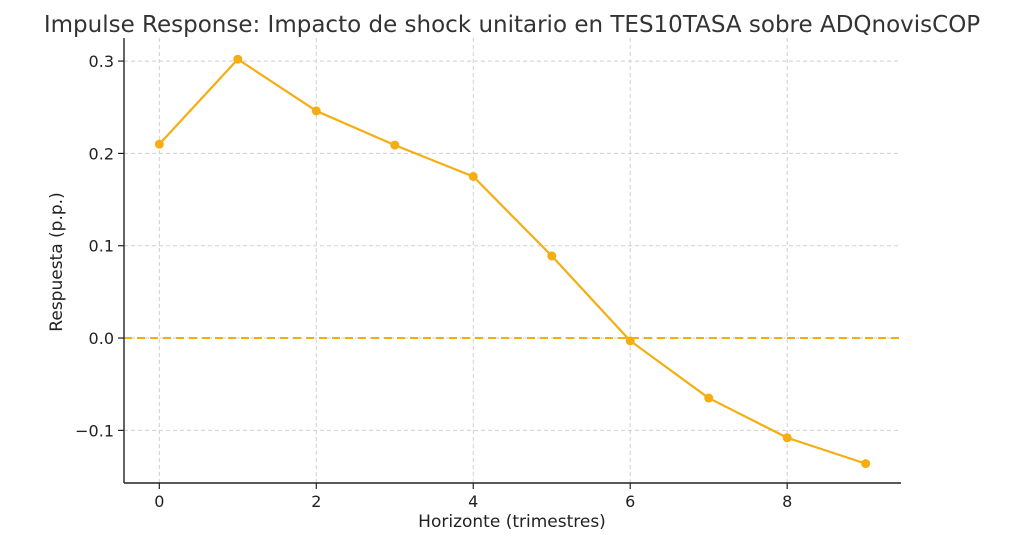 The image size is (1024, 542). I want to click on x-tick-label-1: 2, so click(316, 501).